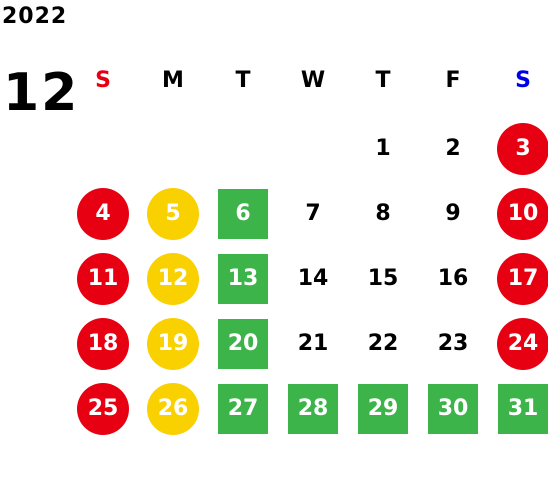 Image resolution: width=548 pixels, height=503 pixels. I want to click on day-number-plain: 7, so click(313, 213).